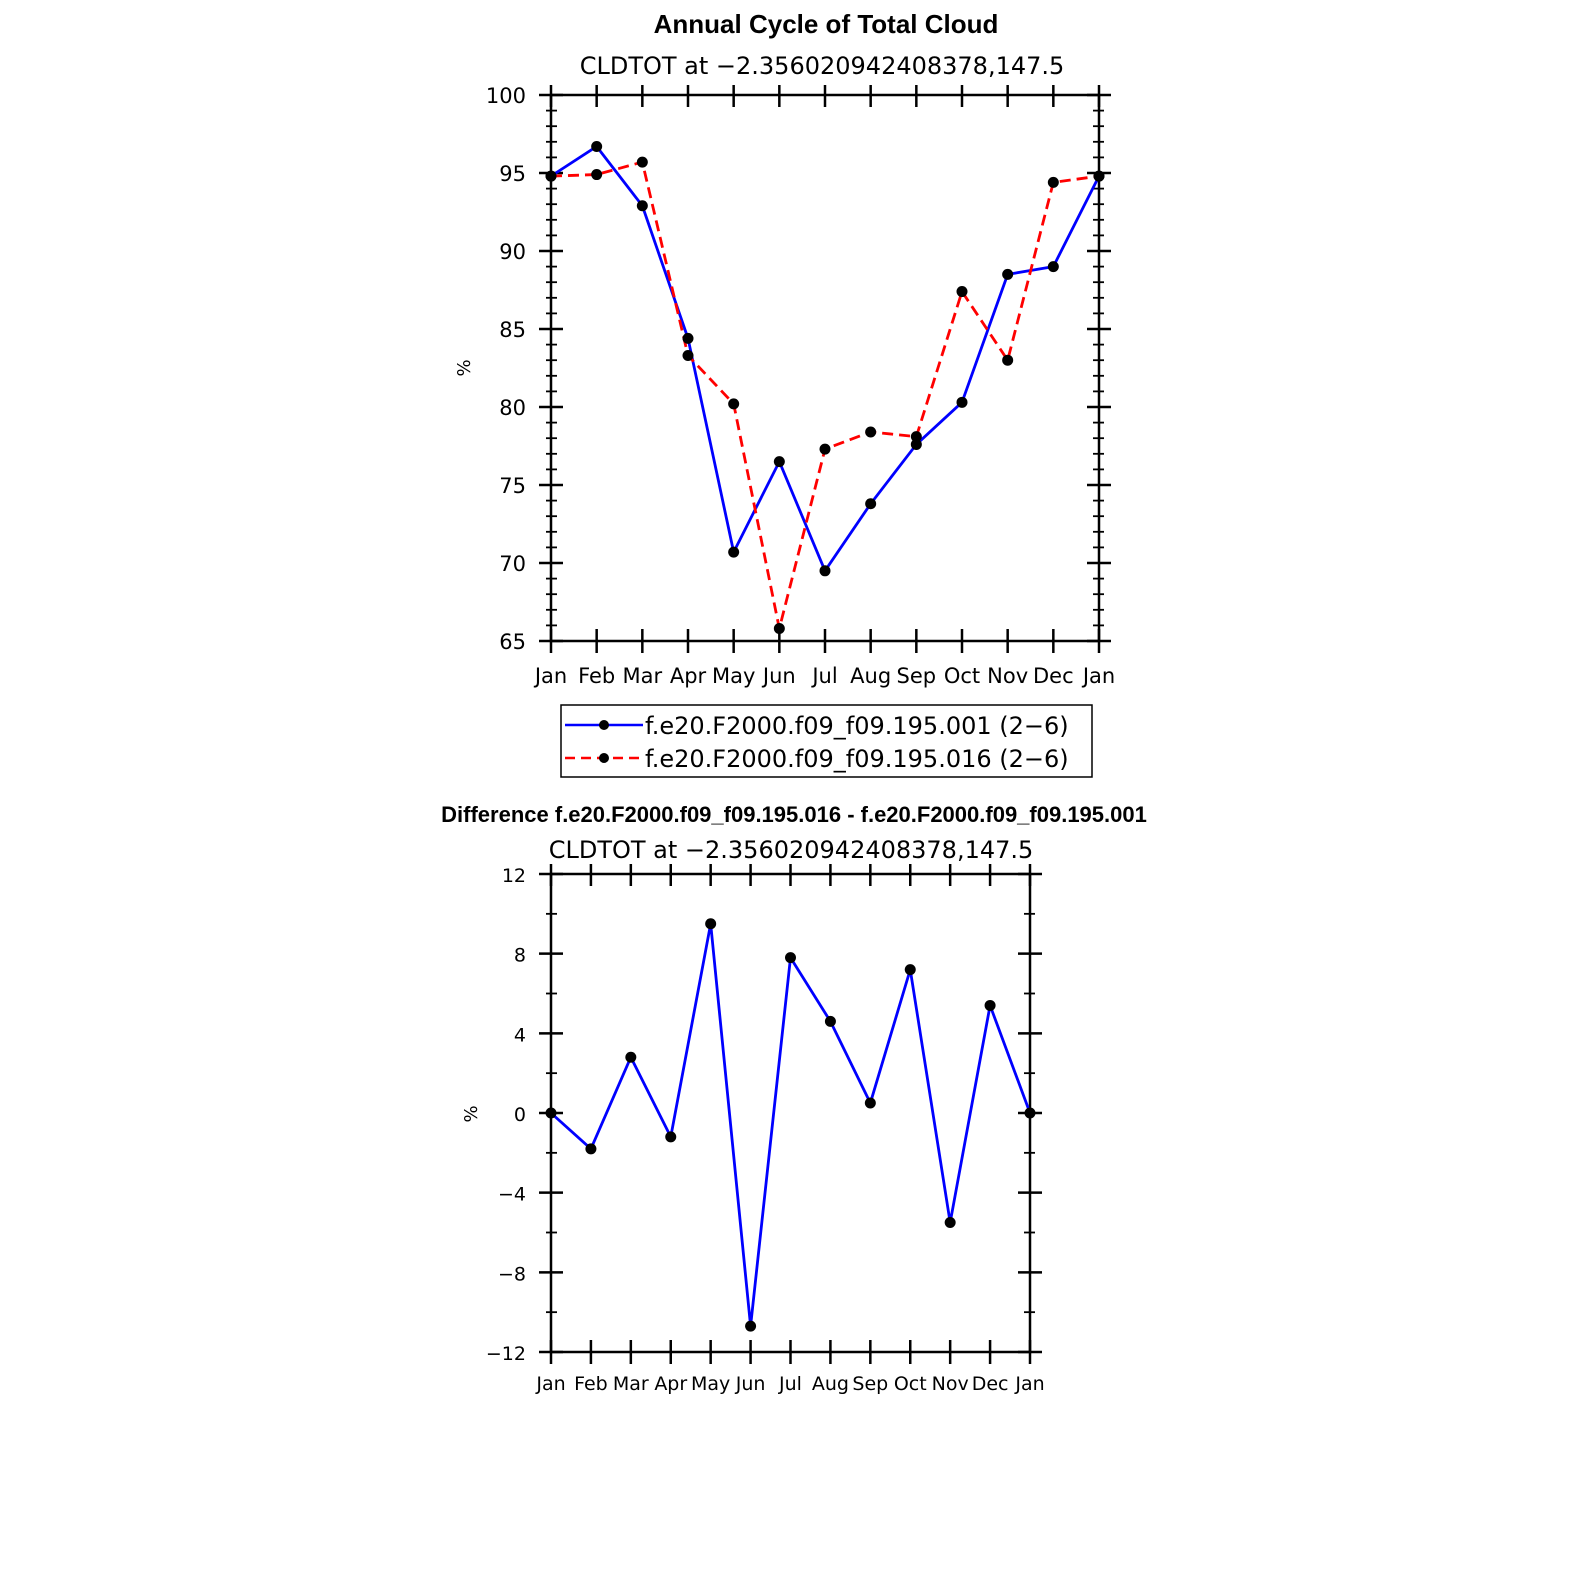 Image resolution: width=1574 pixels, height=1574 pixels. I want to click on chart1-title: Annual Cycle of Total Cloud, so click(826, 24).